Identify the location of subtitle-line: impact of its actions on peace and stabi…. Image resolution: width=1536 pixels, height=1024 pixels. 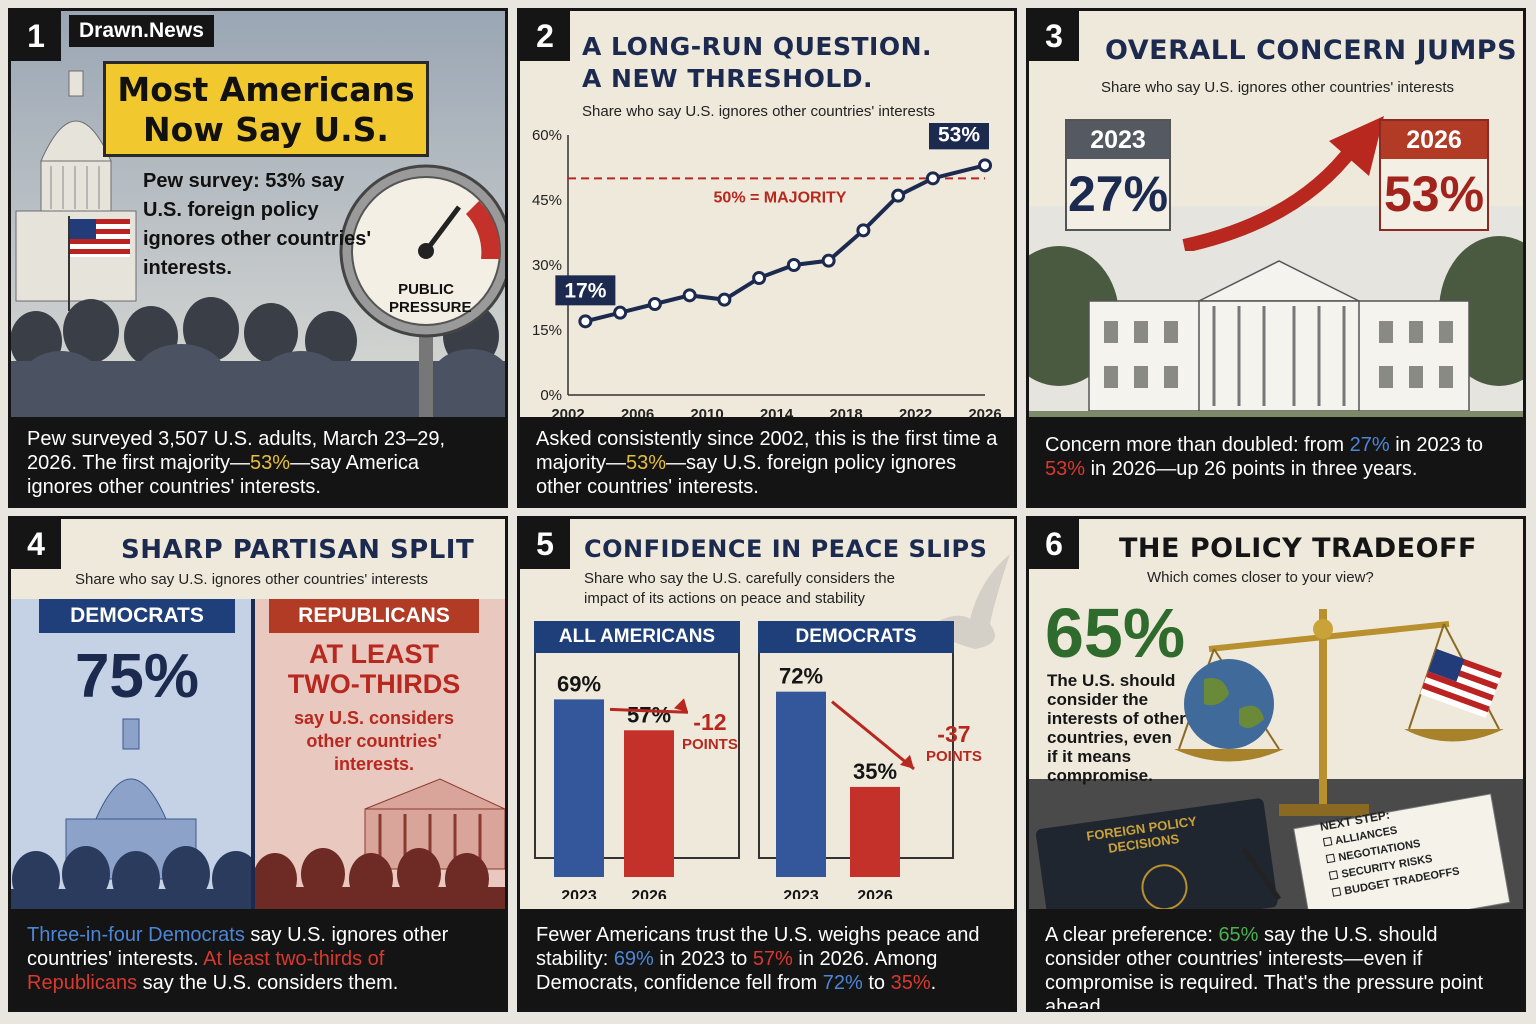
(724, 598).